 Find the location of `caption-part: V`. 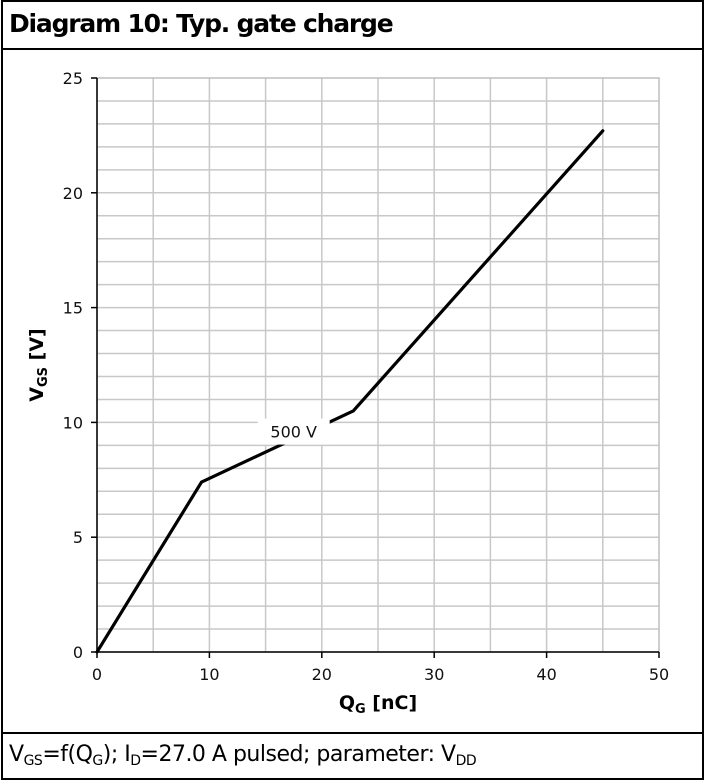

caption-part: V is located at coordinates (16, 754).